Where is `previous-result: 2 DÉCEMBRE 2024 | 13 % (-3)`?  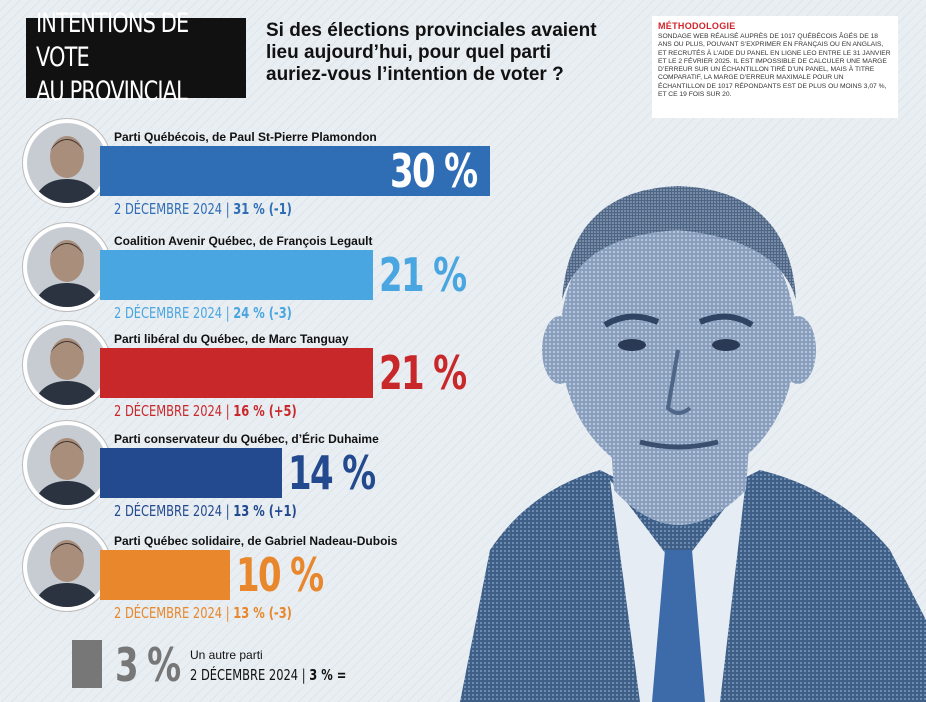 previous-result: 2 DÉCEMBRE 2024 | 13 % (-3) is located at coordinates (203, 613).